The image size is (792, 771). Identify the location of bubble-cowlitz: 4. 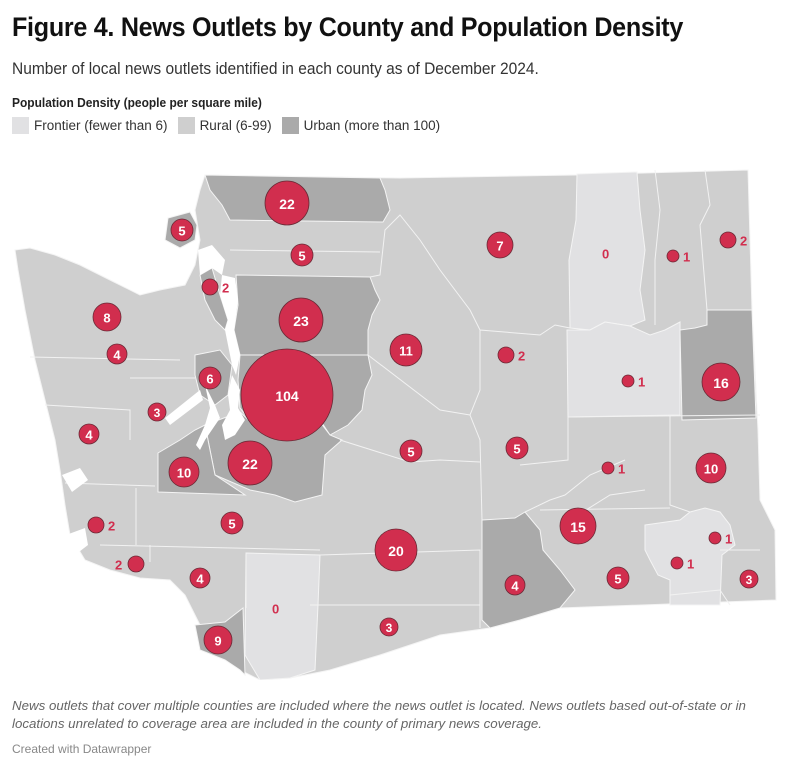
(200, 578).